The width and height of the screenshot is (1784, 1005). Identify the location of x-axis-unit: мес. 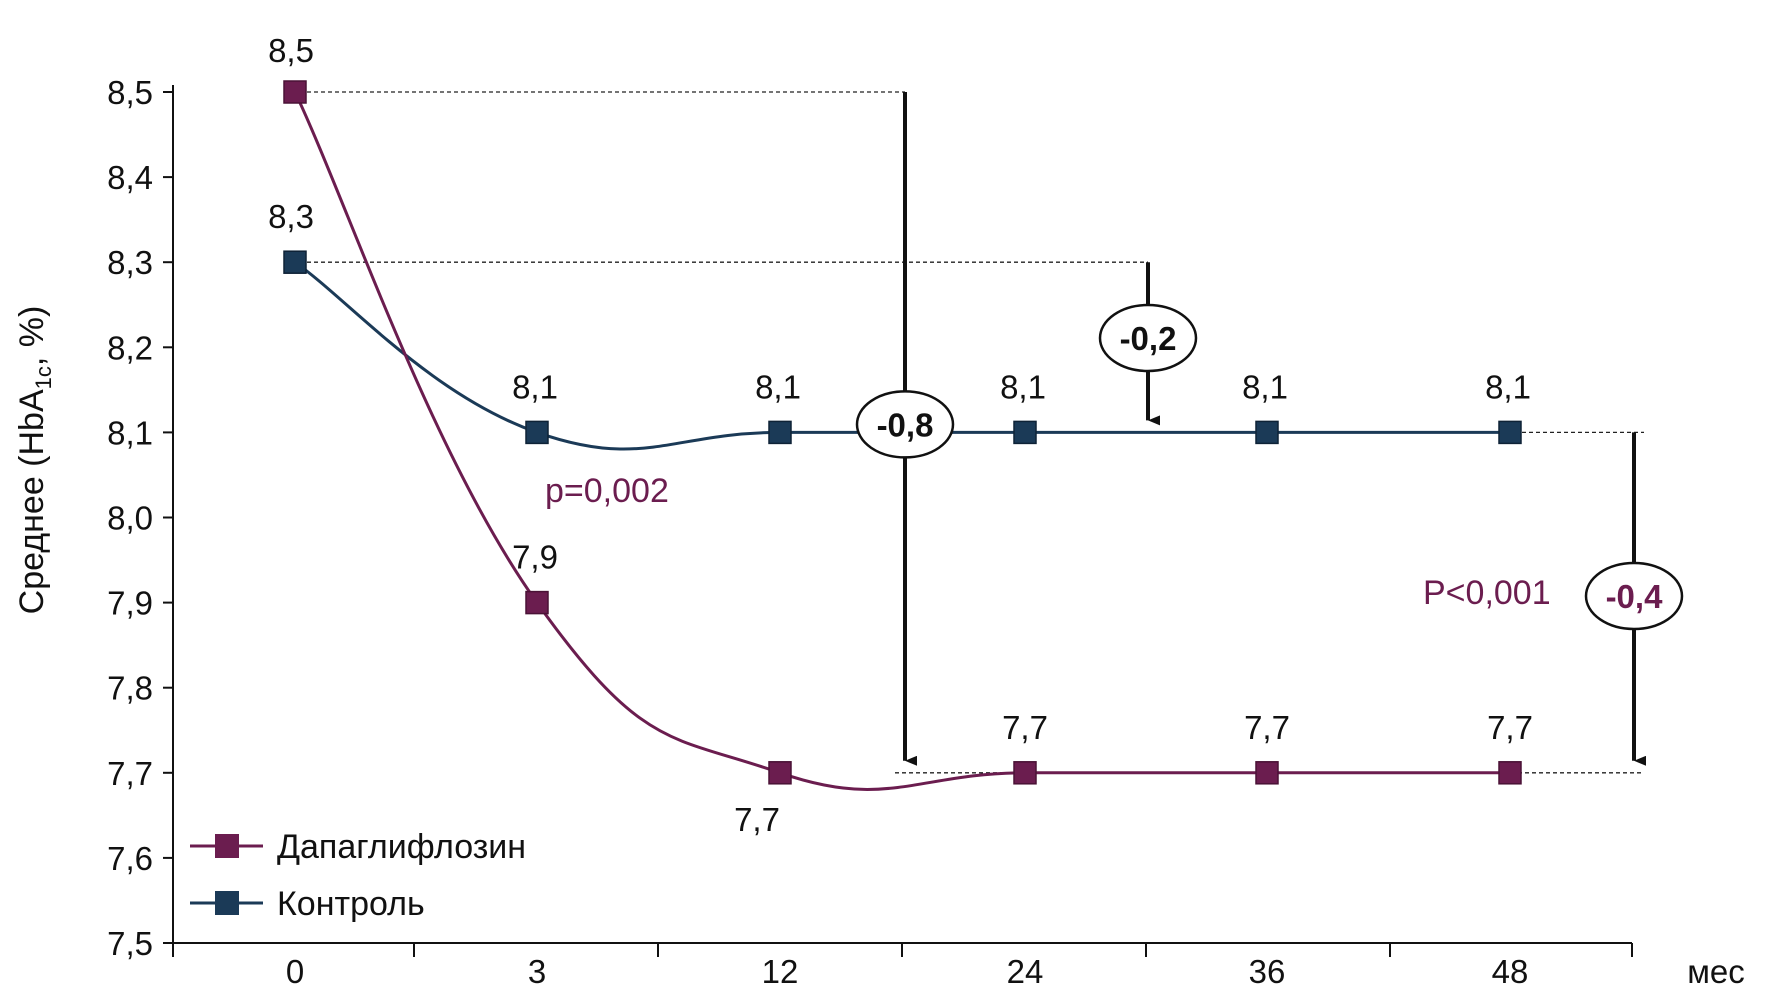
(1716, 971).